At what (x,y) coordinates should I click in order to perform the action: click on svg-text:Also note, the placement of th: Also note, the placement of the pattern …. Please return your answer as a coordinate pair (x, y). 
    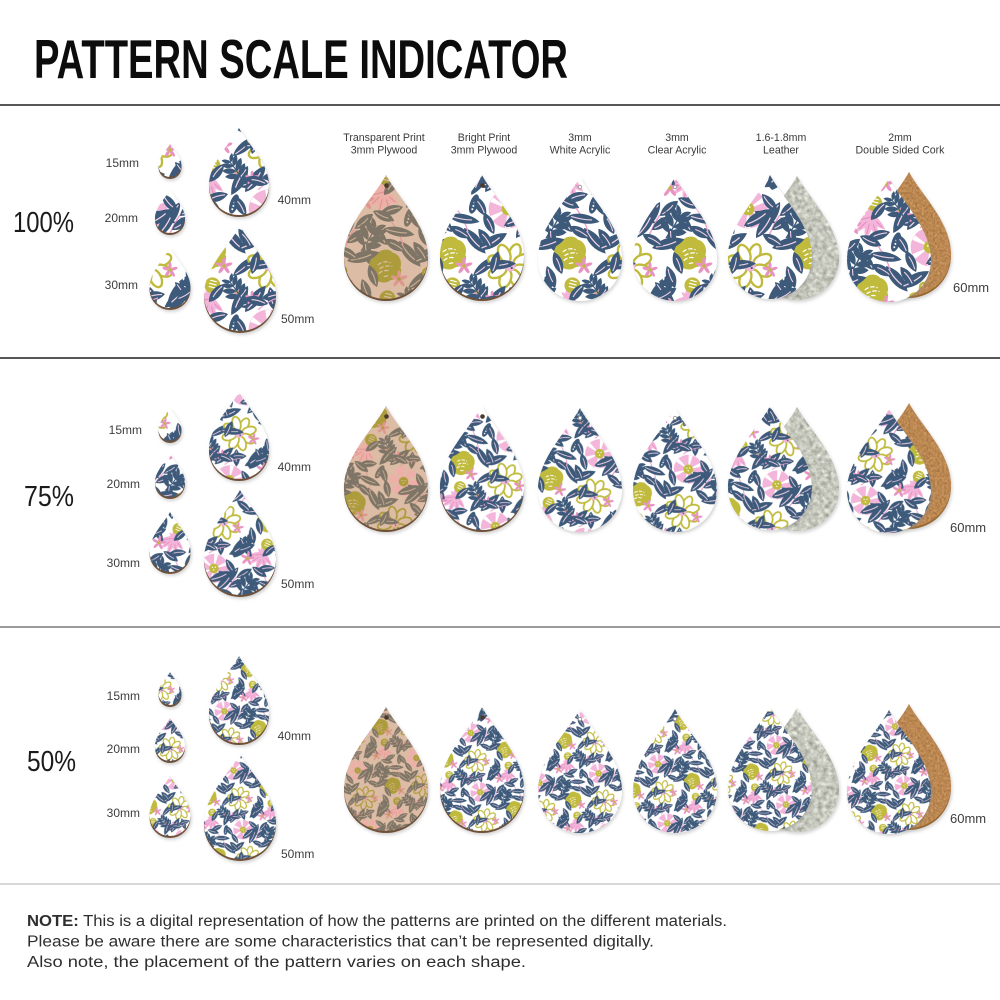
    Looking at the image, I should click on (276, 962).